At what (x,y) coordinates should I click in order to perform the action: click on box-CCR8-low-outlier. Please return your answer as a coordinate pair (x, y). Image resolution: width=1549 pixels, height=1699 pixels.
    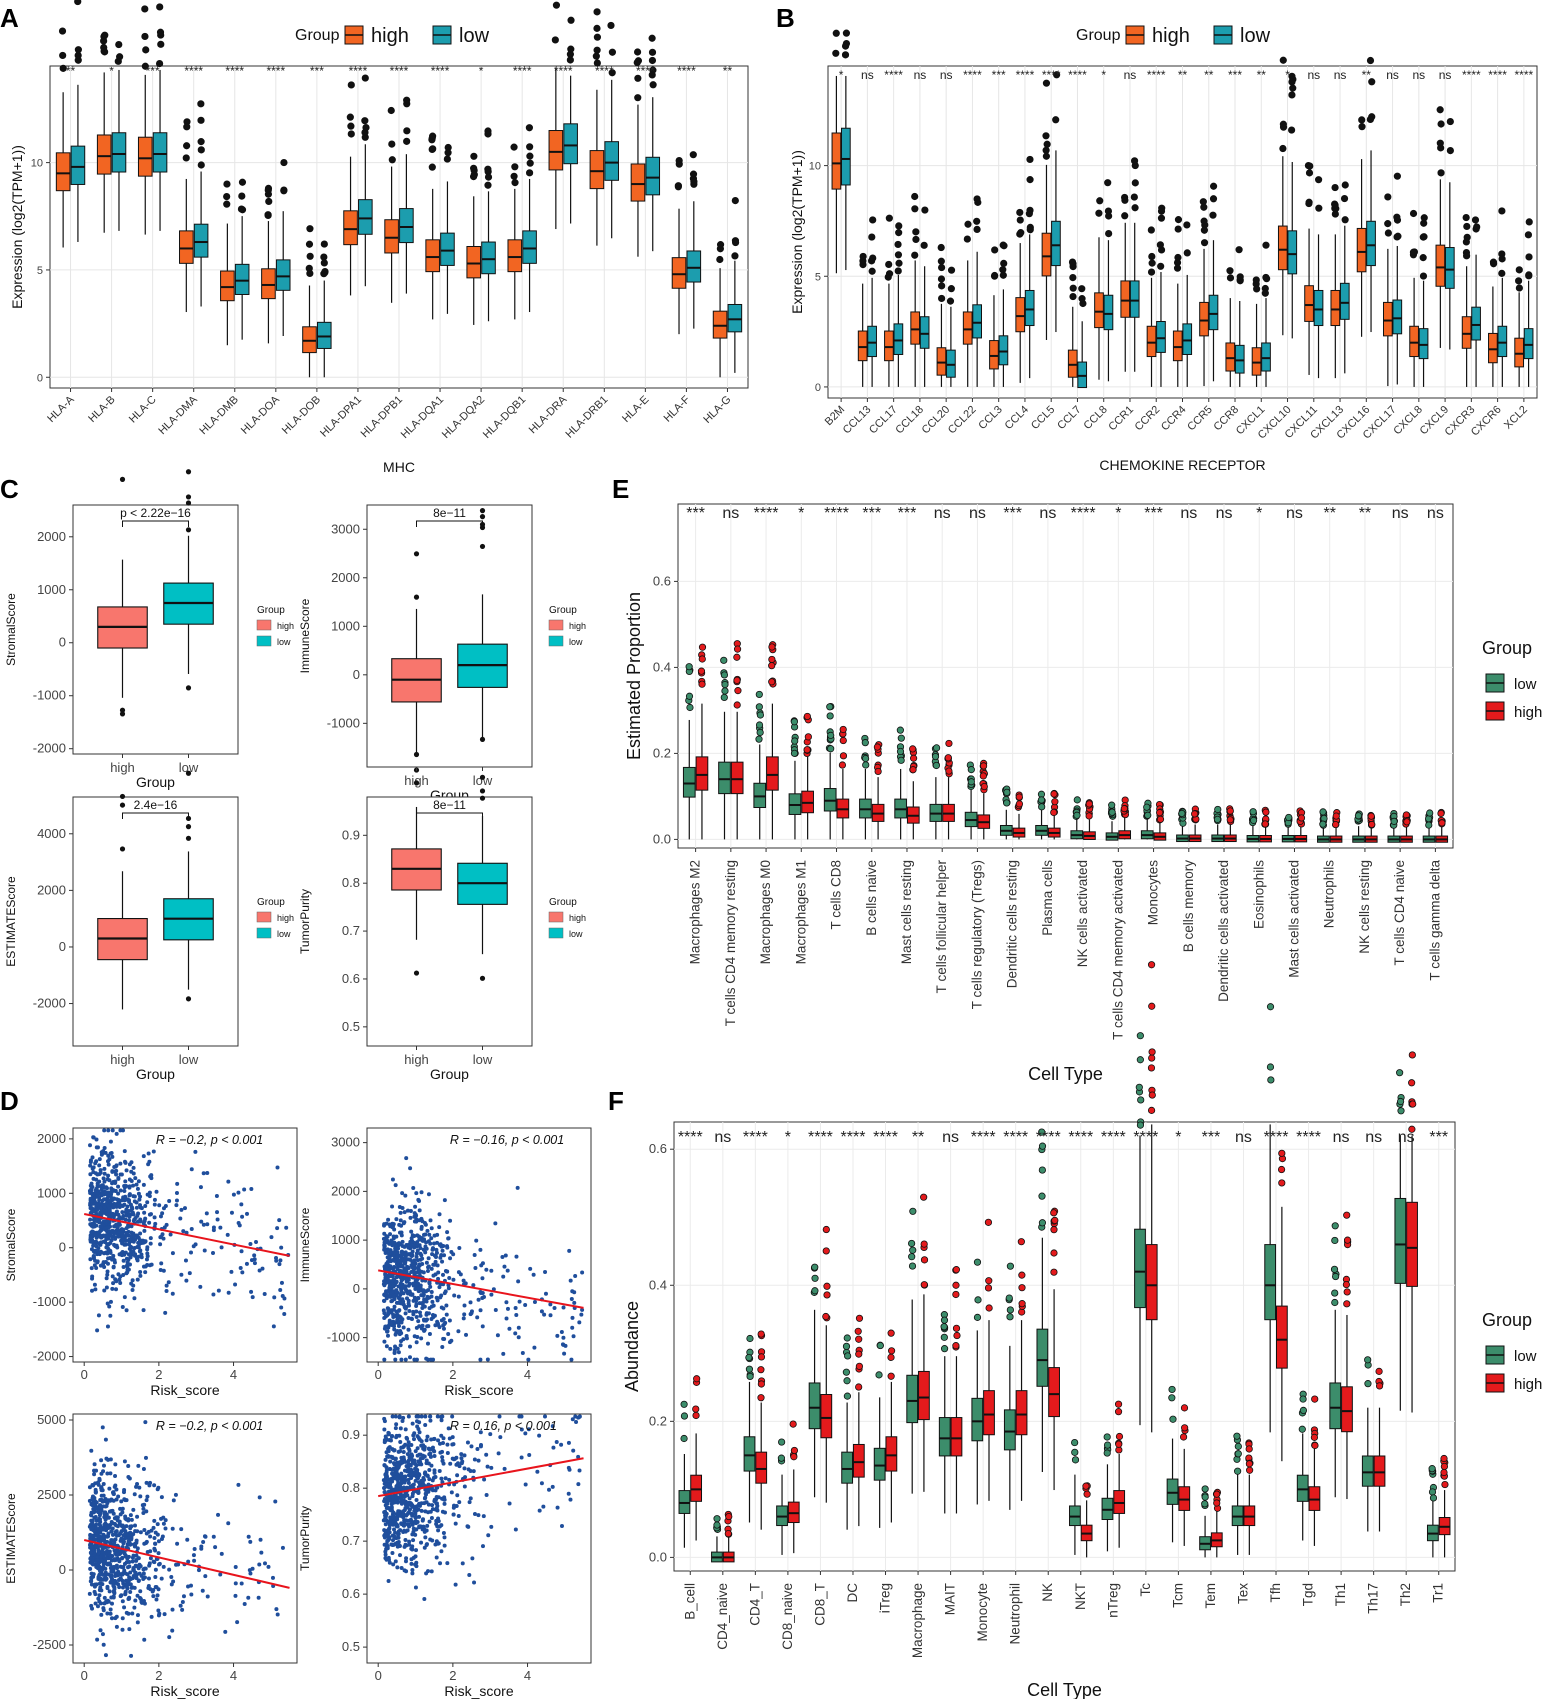
    Looking at the image, I should click on (1240, 277).